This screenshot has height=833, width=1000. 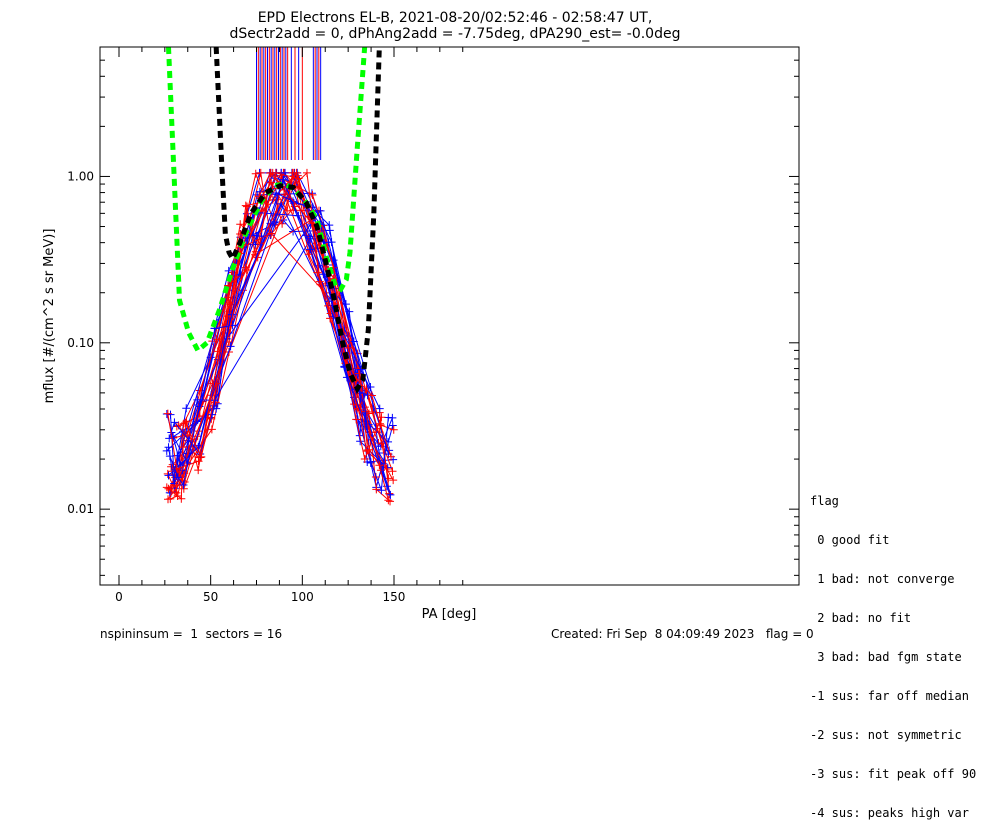 What do you see at coordinates (210, 597) in the screenshot?
I see `x-tick-label: 50` at bounding box center [210, 597].